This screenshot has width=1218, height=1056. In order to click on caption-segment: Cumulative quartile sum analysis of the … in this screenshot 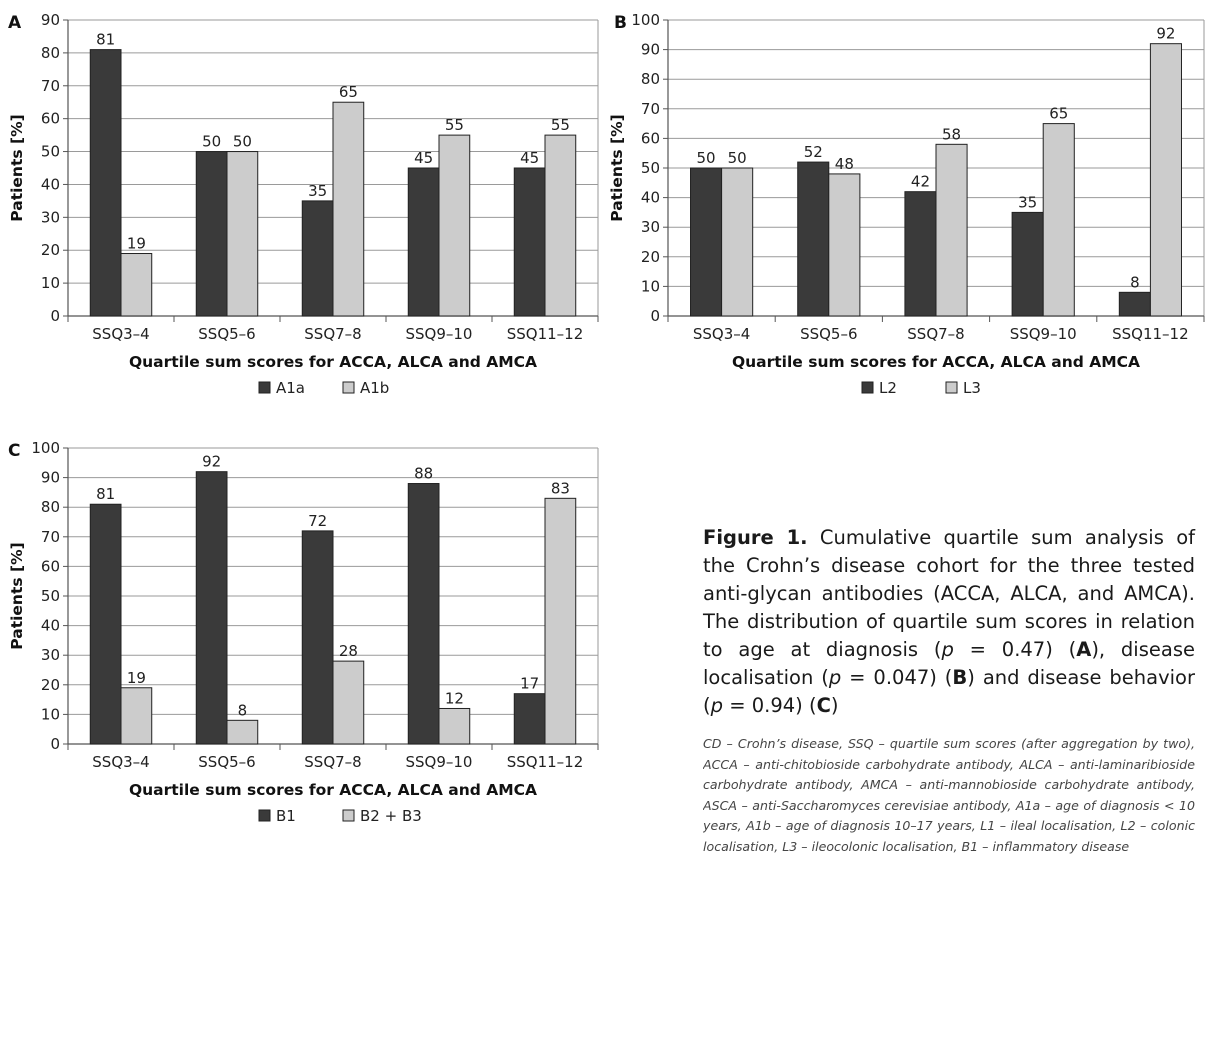, I will do `click(949, 593)`.